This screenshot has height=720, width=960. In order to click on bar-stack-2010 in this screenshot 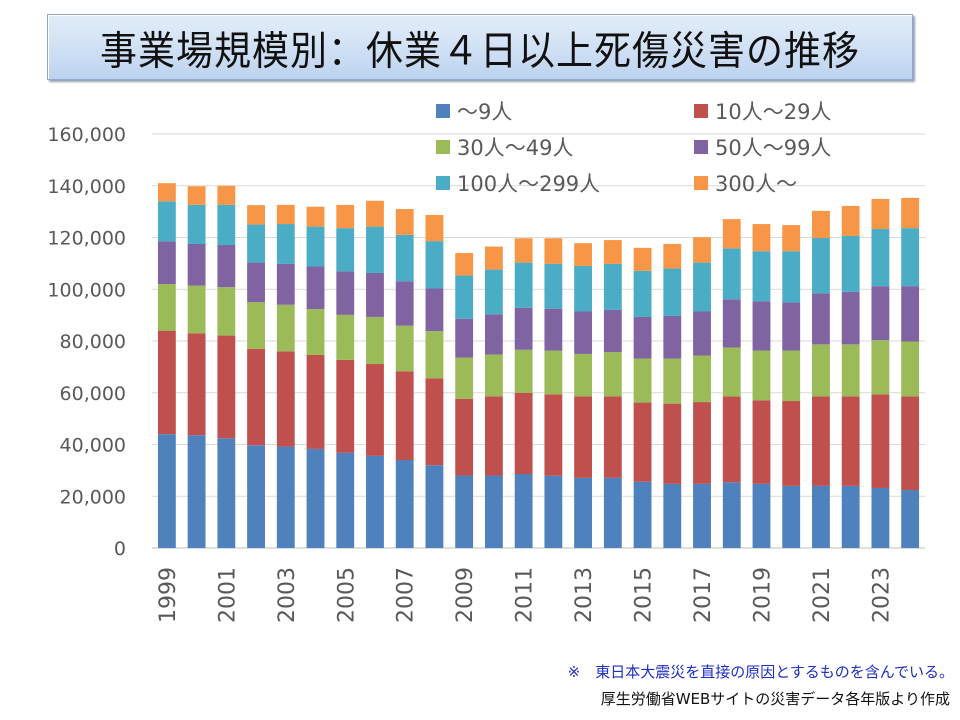, I will do `click(493, 397)`.